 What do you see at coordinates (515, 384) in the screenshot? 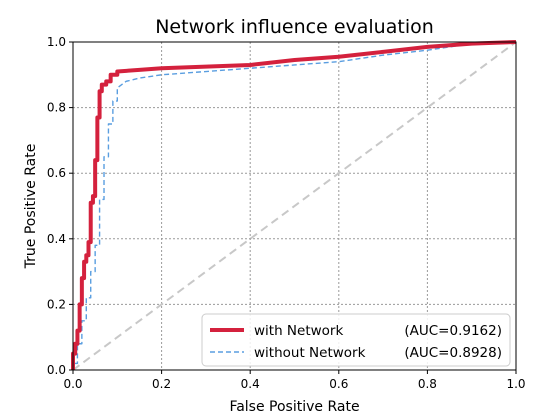
I see `x-tick-label: 1.0` at bounding box center [515, 384].